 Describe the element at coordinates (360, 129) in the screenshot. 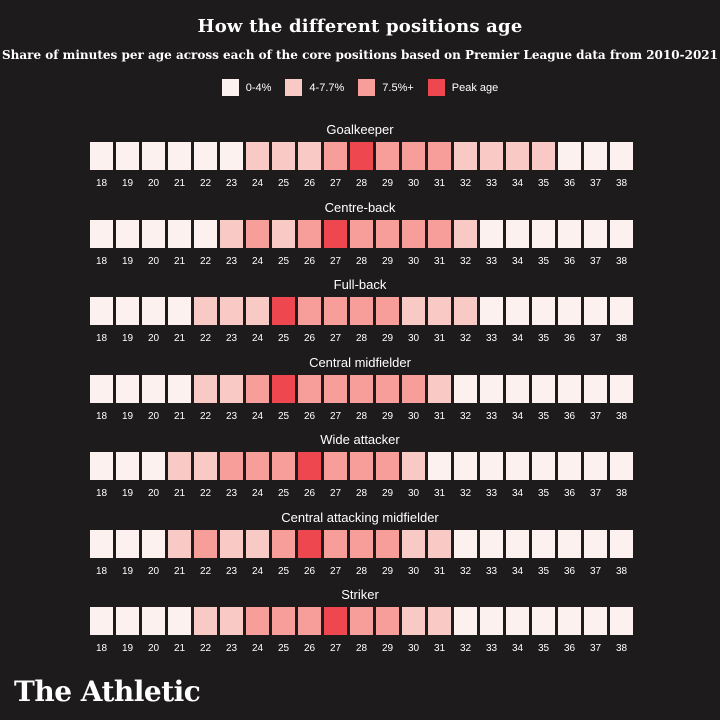

I see `position-title: Goalkeeper` at that location.